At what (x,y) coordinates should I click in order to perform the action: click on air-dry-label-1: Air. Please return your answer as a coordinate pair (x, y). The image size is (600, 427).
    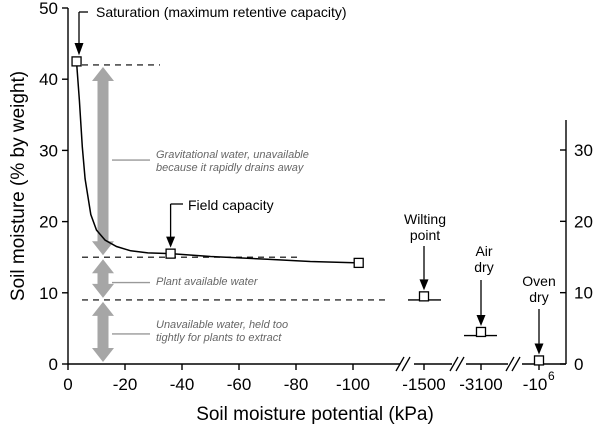
    Looking at the image, I should click on (483, 251).